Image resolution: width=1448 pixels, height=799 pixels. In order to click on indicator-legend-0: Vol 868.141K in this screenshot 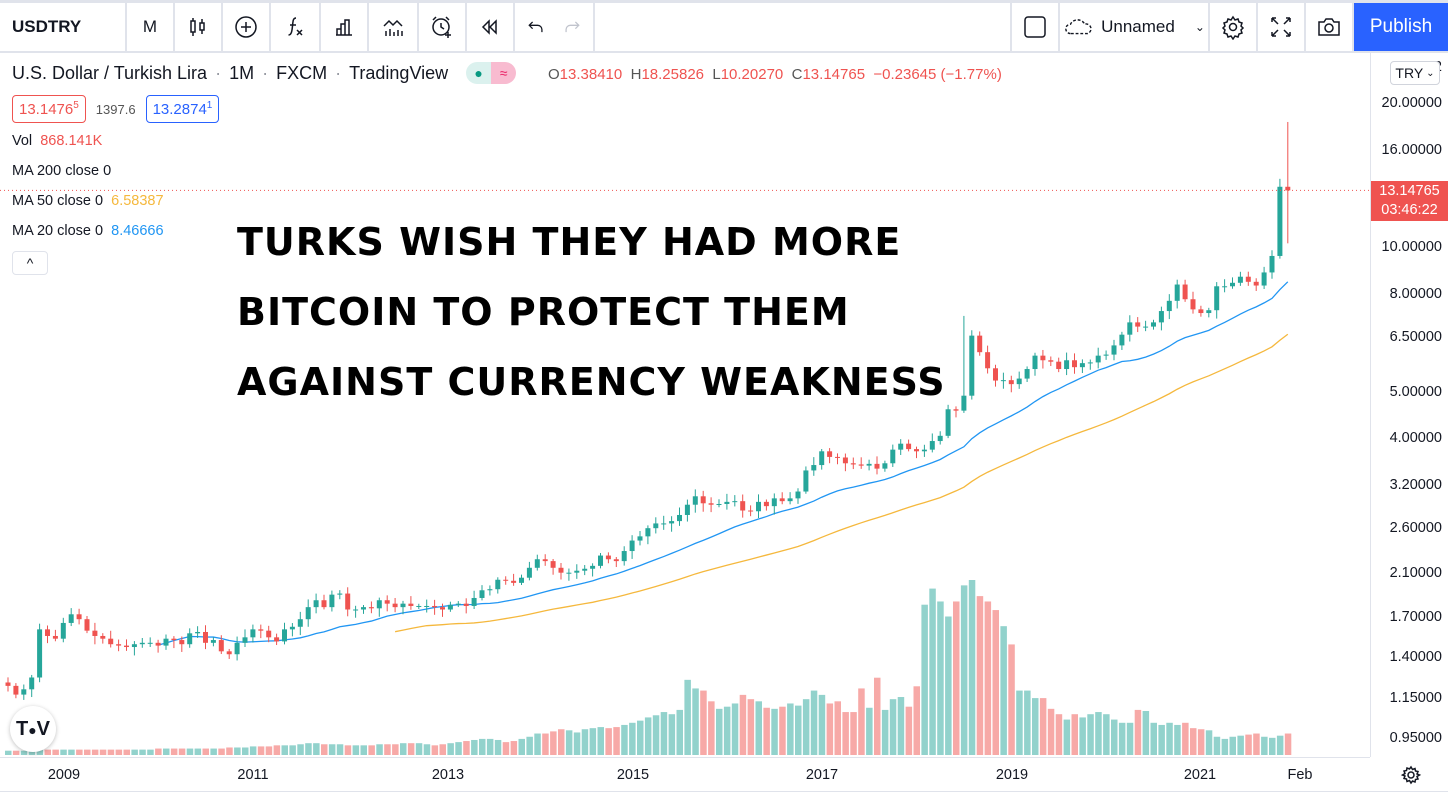, I will do `click(57, 141)`.